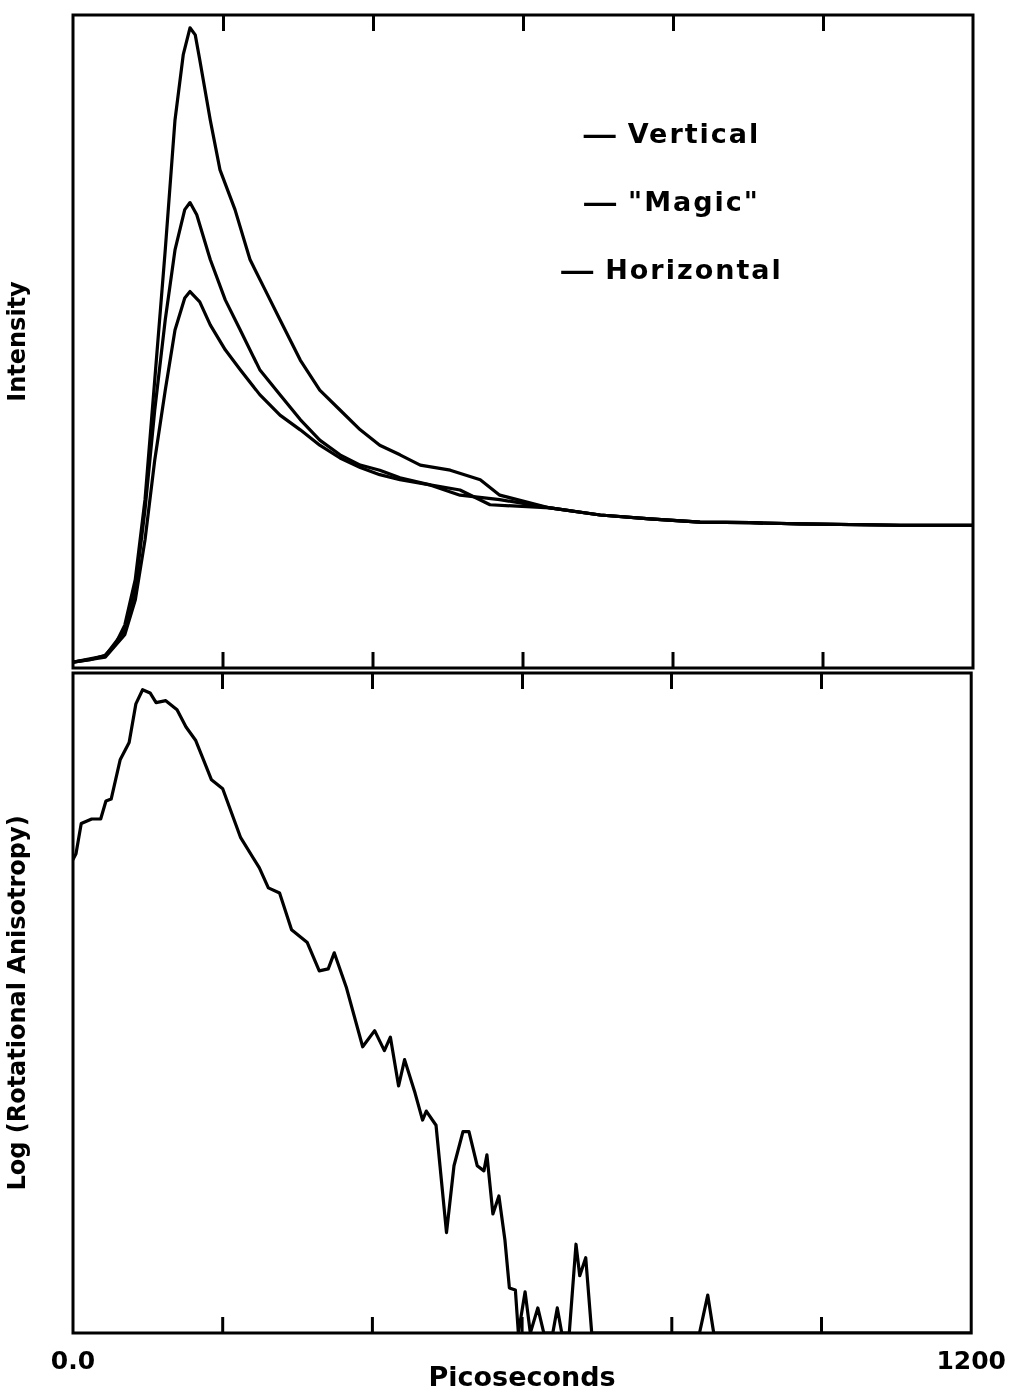 The height and width of the screenshot is (1395, 1020). Describe the element at coordinates (522, 1376) in the screenshot. I see `x-axis-title: Picoseconds` at that location.